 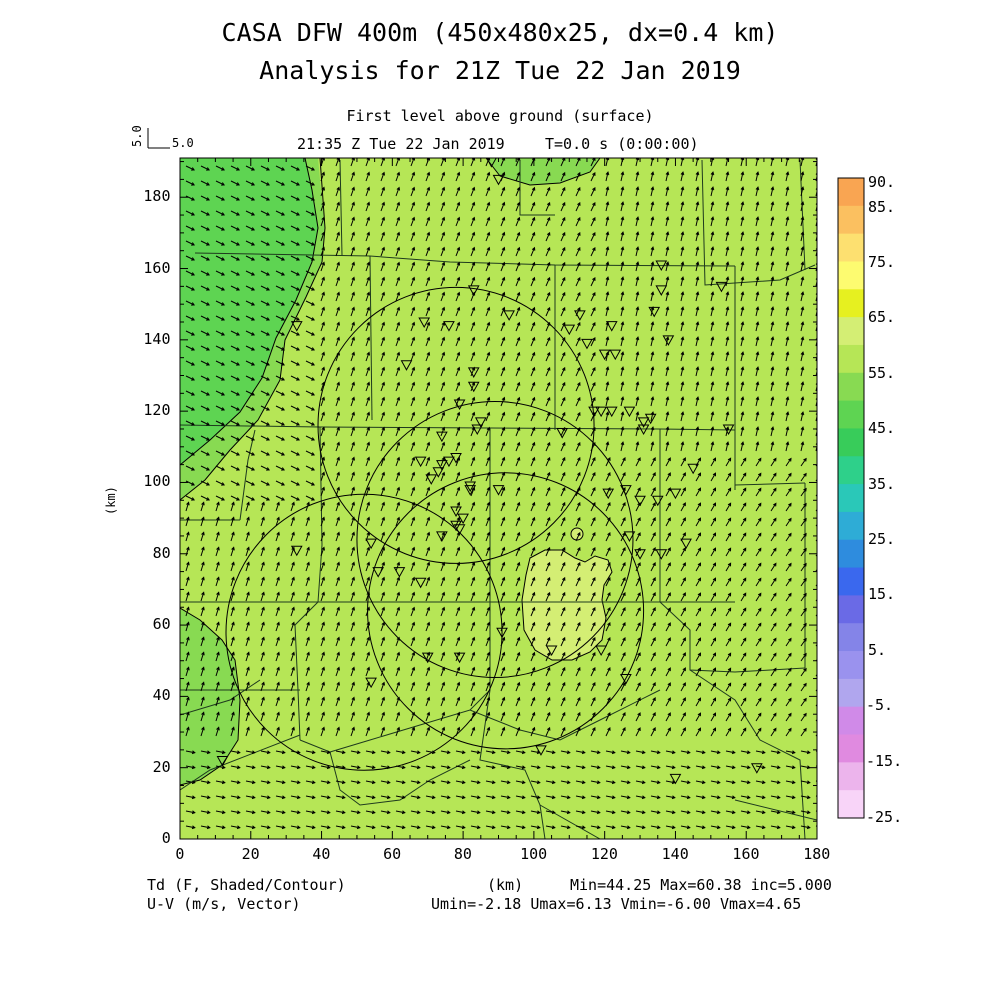 What do you see at coordinates (882, 539) in the screenshot?
I see `colorbar-label: 25.` at bounding box center [882, 539].